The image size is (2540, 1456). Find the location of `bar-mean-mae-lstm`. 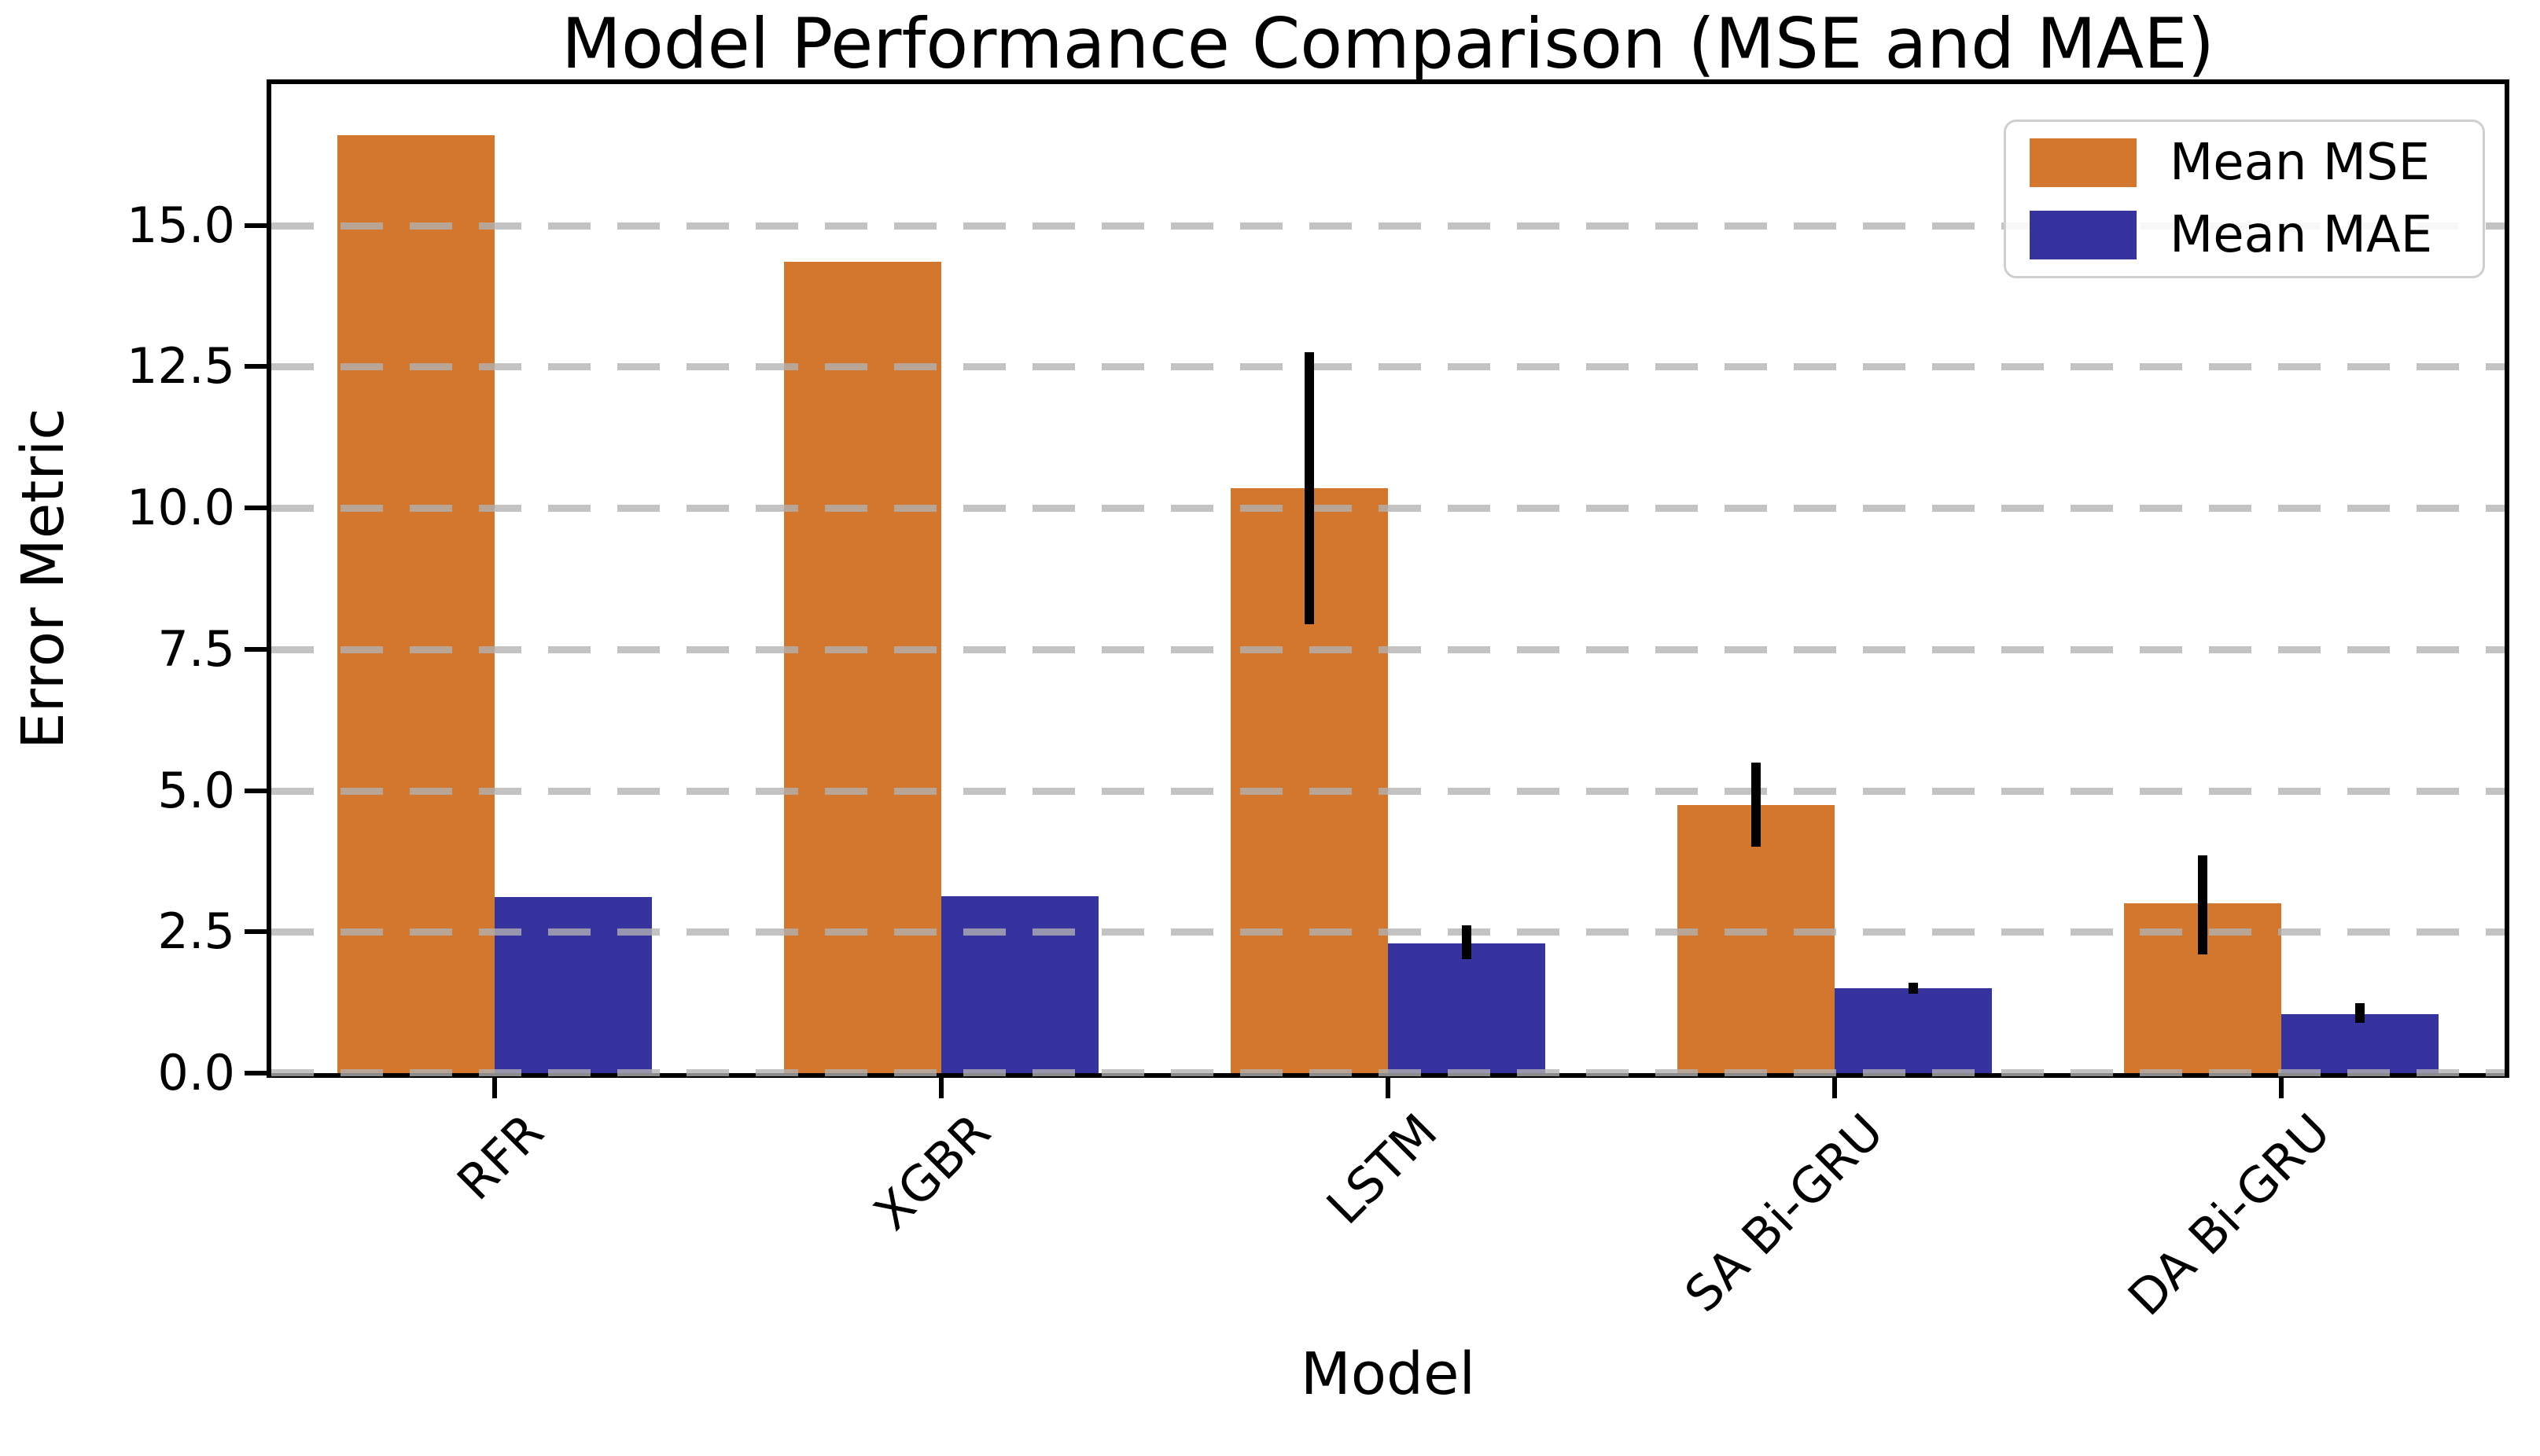

bar-mean-mae-lstm is located at coordinates (1466, 1008).